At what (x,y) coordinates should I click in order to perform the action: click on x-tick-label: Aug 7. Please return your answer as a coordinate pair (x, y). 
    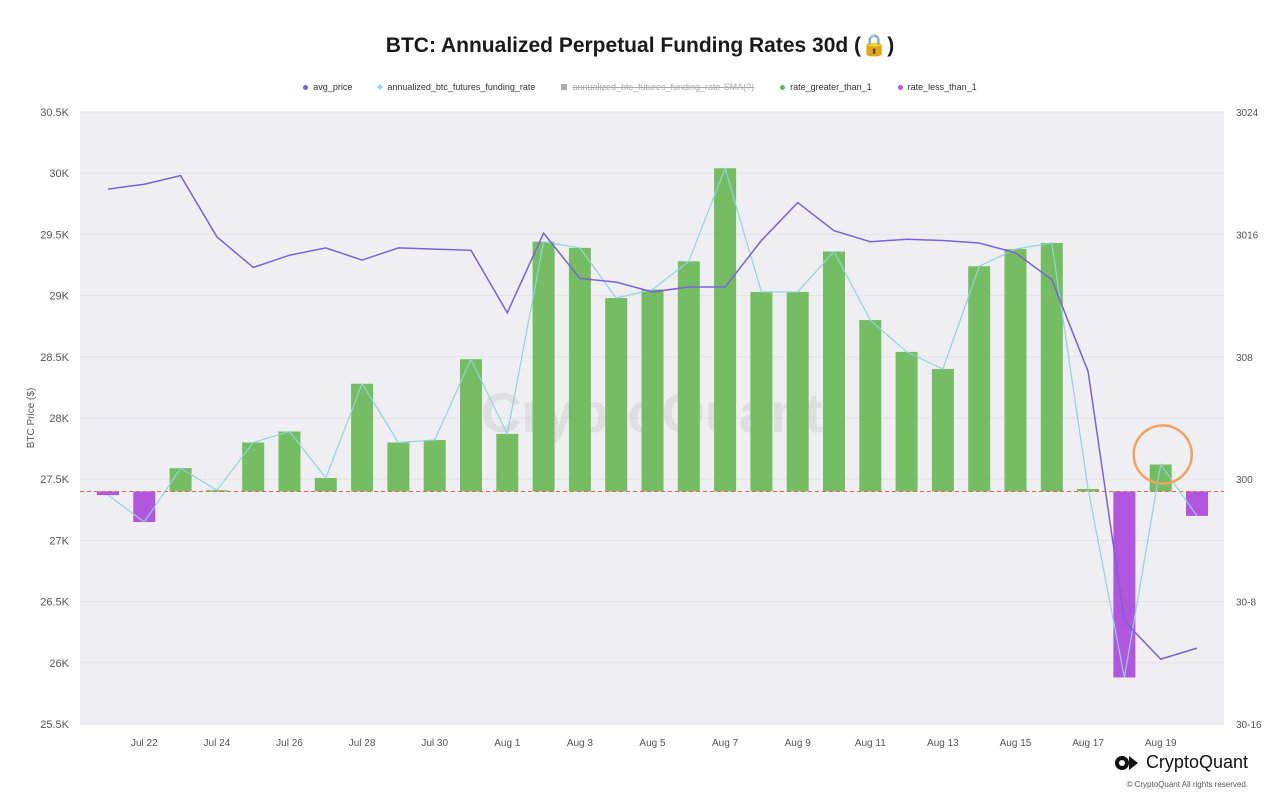
    Looking at the image, I should click on (725, 743).